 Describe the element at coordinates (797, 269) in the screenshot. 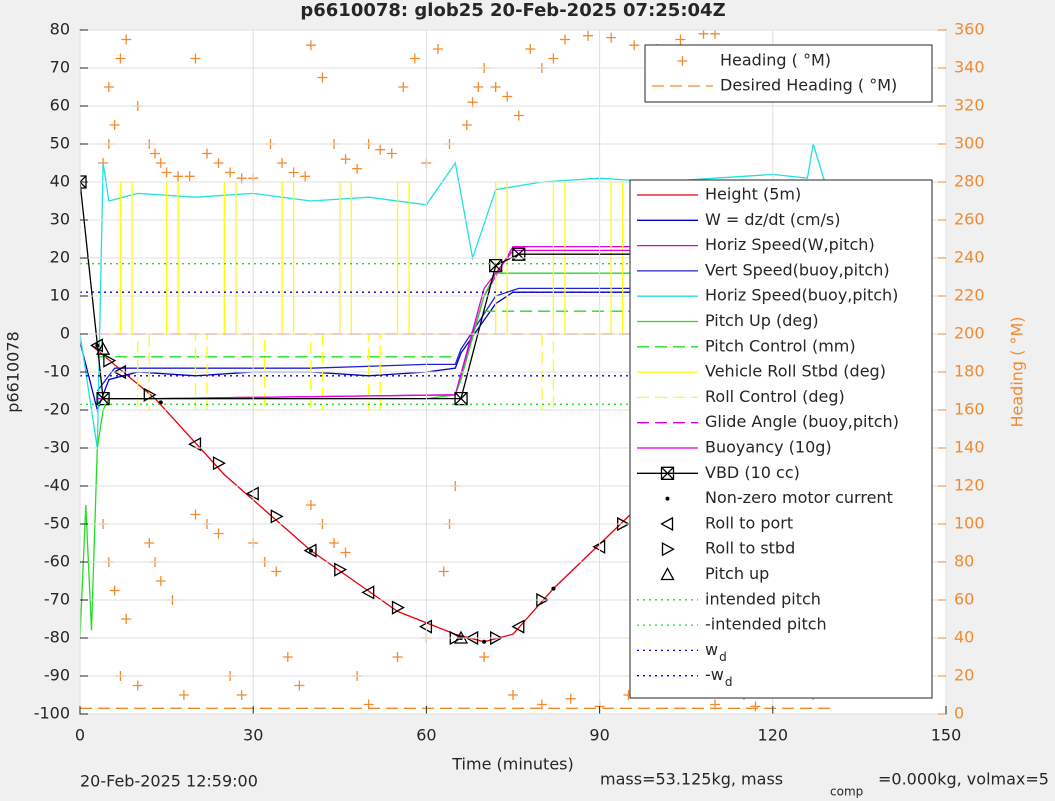

I see `legend-label: Vert Speed(buoy,pitch)` at that location.